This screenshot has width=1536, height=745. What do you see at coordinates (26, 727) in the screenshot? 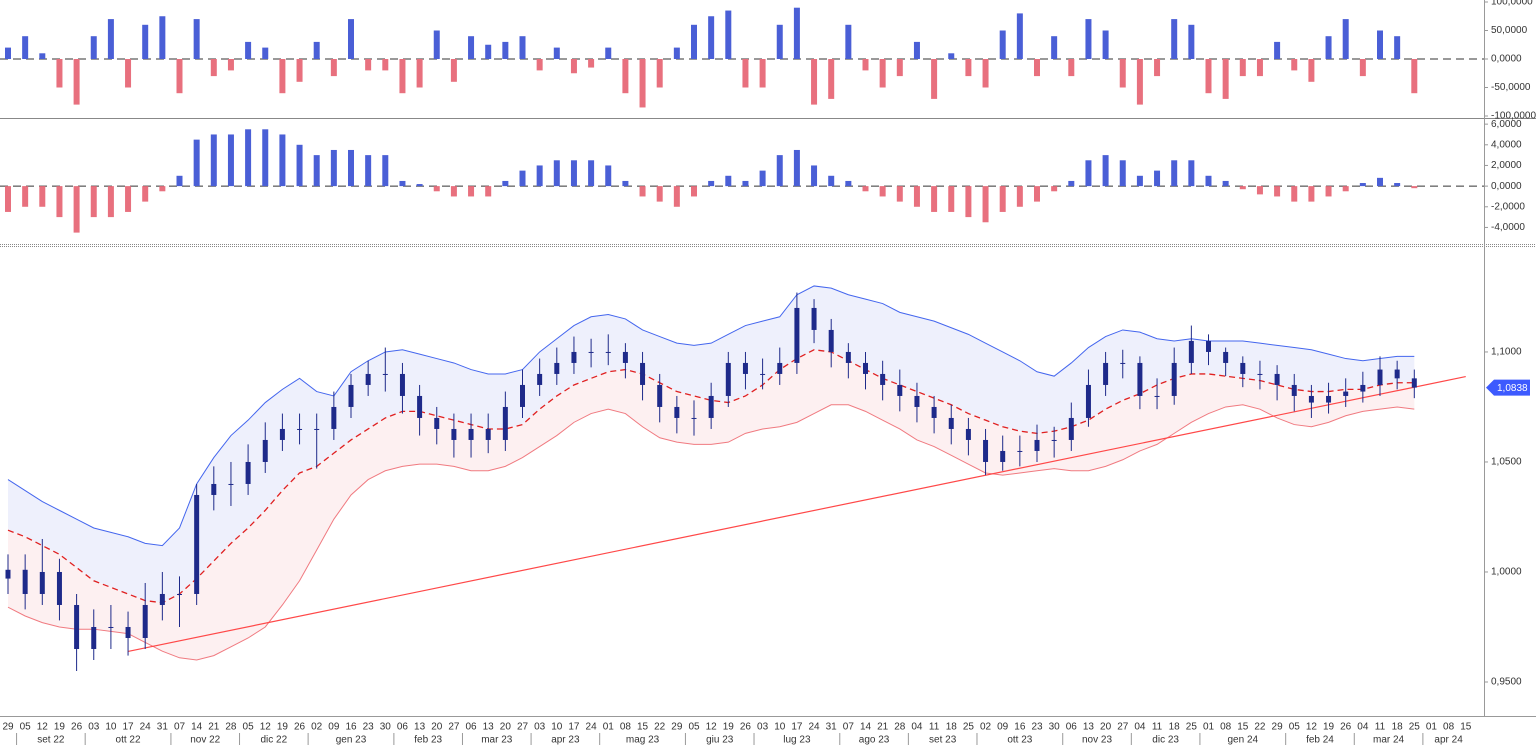
I see `x-tick-label: 05` at bounding box center [26, 727].